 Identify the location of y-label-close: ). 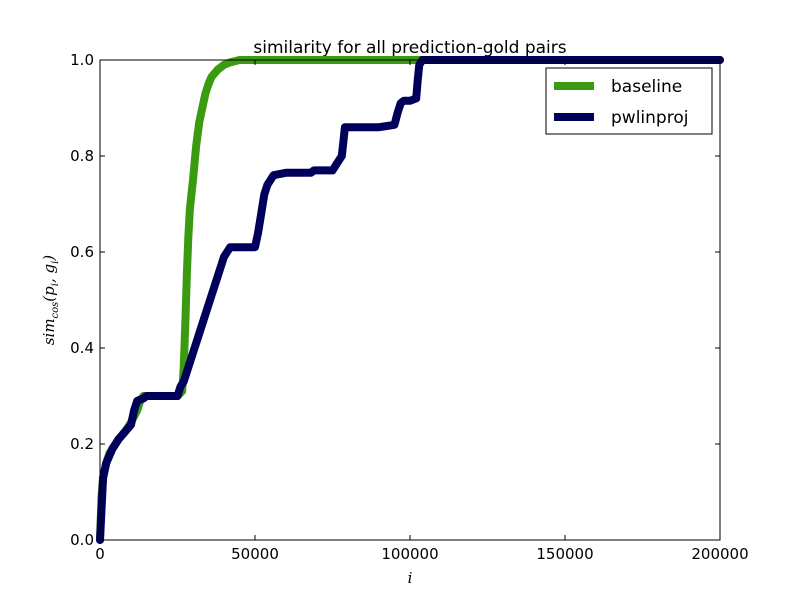
(49, 258).